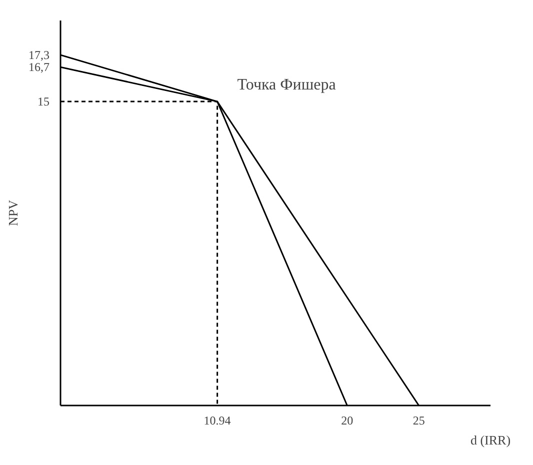 This screenshot has height=465, width=533. Describe the element at coordinates (347, 421) in the screenshot. I see `x-tick-label: 20` at that location.